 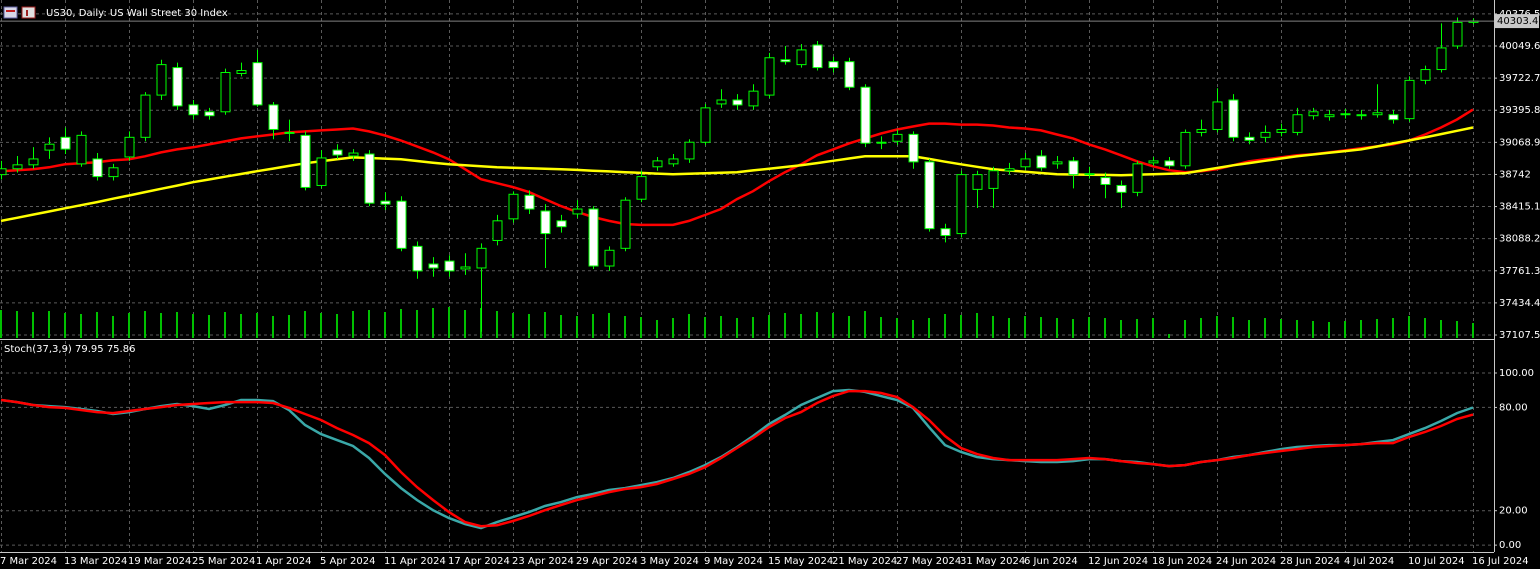 I want to click on x-tick-label: 25 Mar 2024, so click(x=223, y=561).